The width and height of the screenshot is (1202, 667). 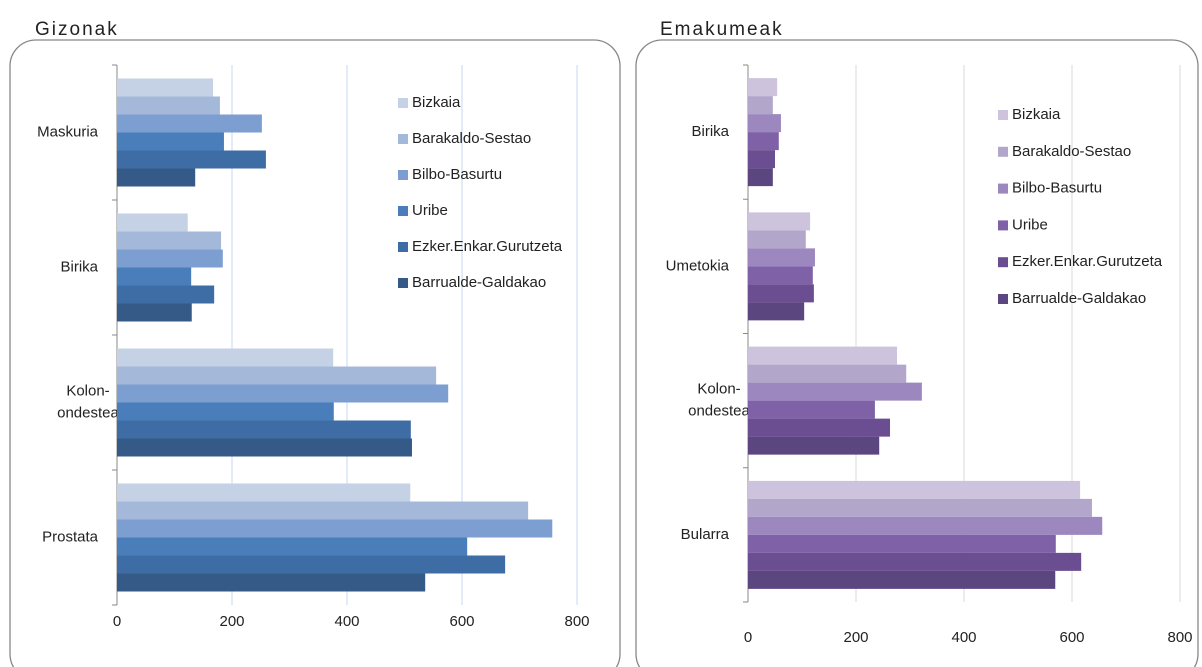 I want to click on y-tick-label: Umetokia, so click(x=698, y=265).